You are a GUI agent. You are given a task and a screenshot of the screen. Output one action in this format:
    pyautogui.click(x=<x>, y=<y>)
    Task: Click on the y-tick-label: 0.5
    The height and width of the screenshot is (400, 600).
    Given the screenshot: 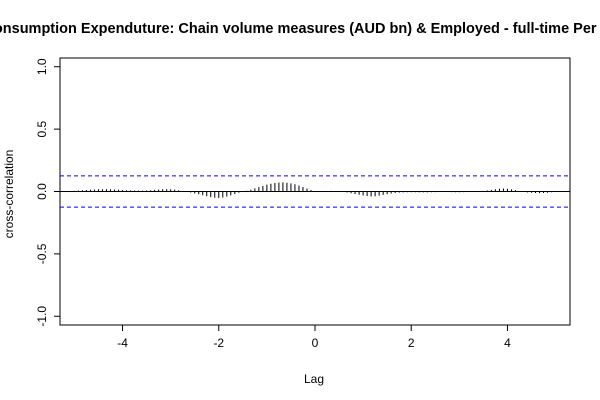 What is the action you would take?
    pyautogui.click(x=42, y=128)
    